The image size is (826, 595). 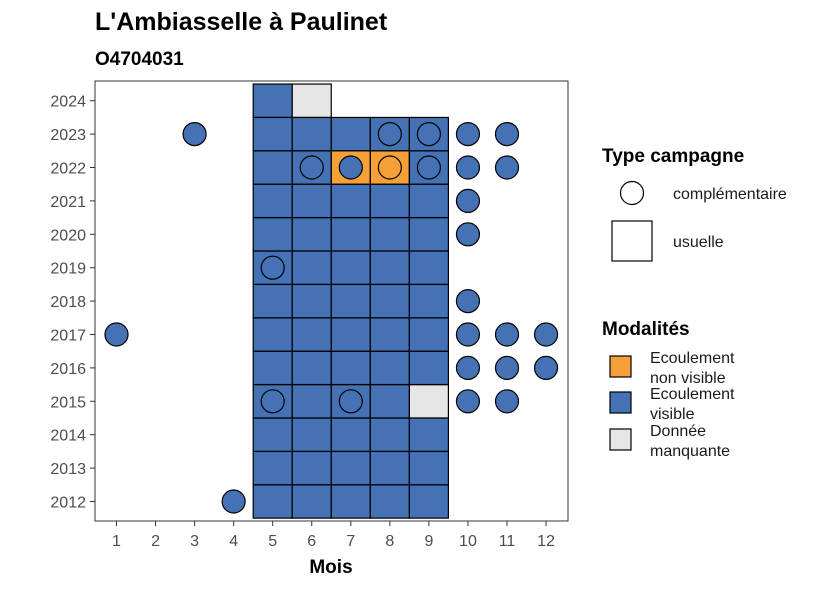 What do you see at coordinates (678, 431) in the screenshot?
I see `legend-mod-label: Donnée` at bounding box center [678, 431].